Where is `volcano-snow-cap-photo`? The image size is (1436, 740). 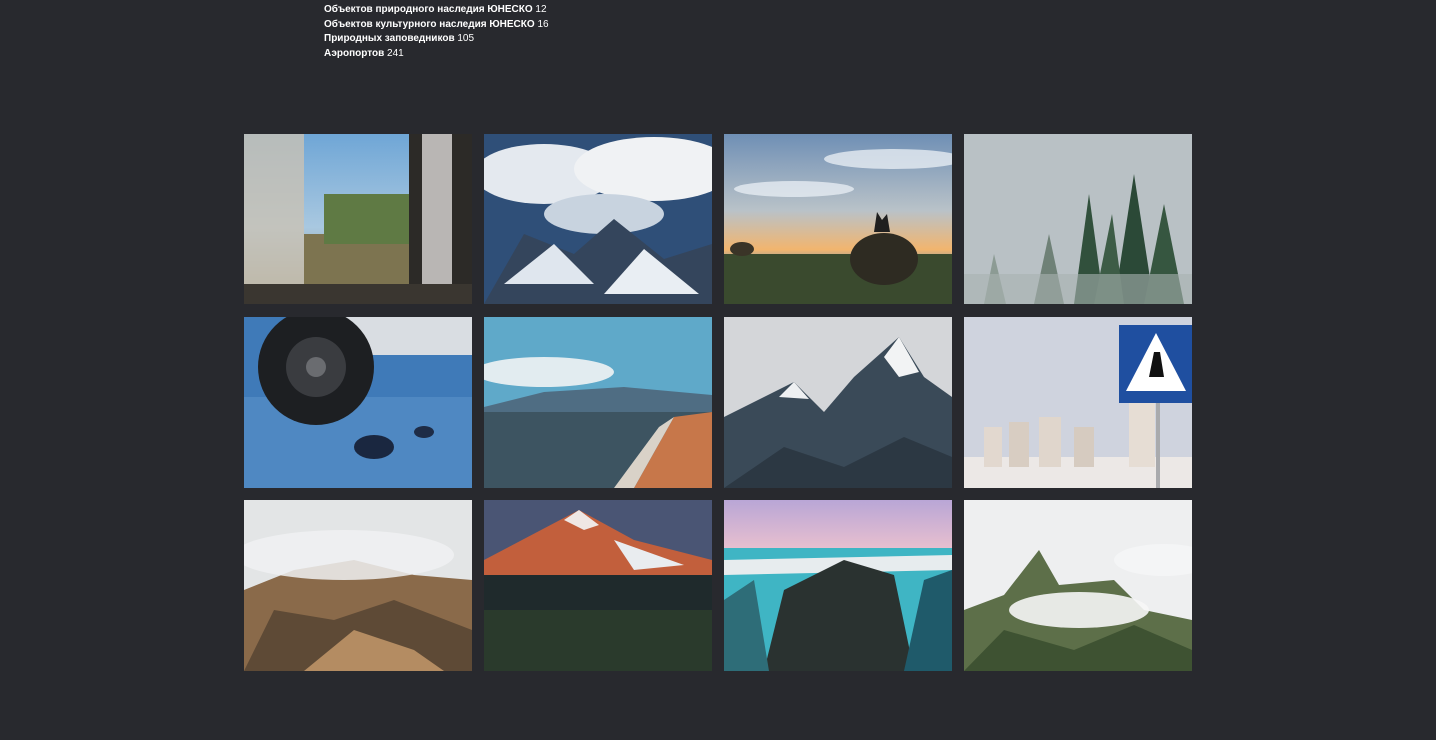 volcano-snow-cap-photo is located at coordinates (598, 585).